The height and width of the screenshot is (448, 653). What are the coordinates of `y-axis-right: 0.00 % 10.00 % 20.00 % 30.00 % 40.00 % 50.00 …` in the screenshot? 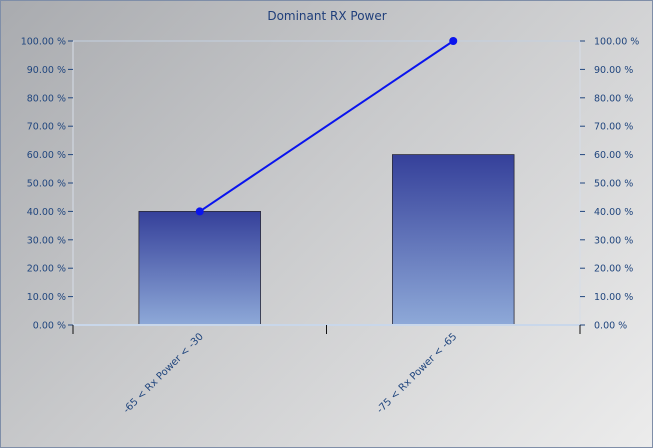 It's located at (609, 184).